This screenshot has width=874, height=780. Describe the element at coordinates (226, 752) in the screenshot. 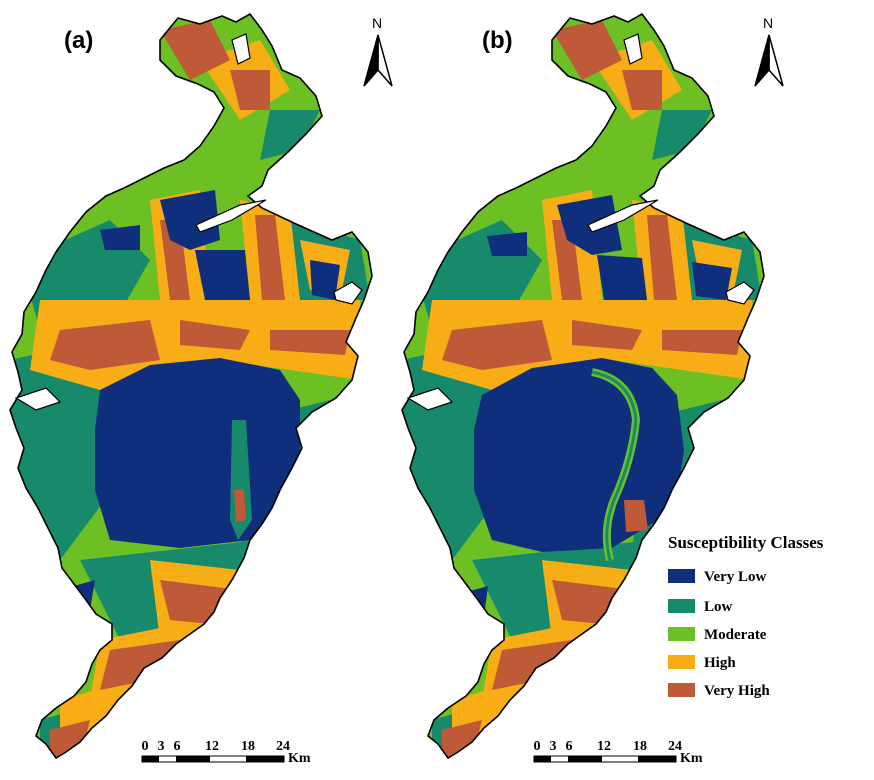

I see `scale-bar-a: 0 3 6 12 18 24 Km` at that location.